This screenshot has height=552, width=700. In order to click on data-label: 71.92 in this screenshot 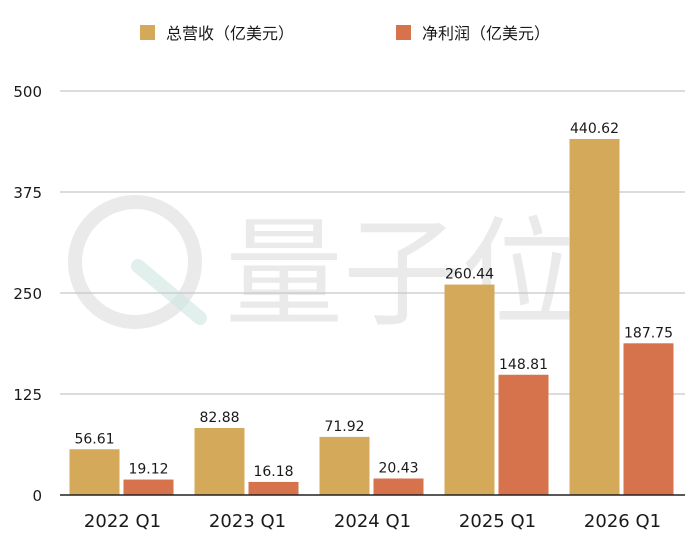, I will do `click(344, 427)`.